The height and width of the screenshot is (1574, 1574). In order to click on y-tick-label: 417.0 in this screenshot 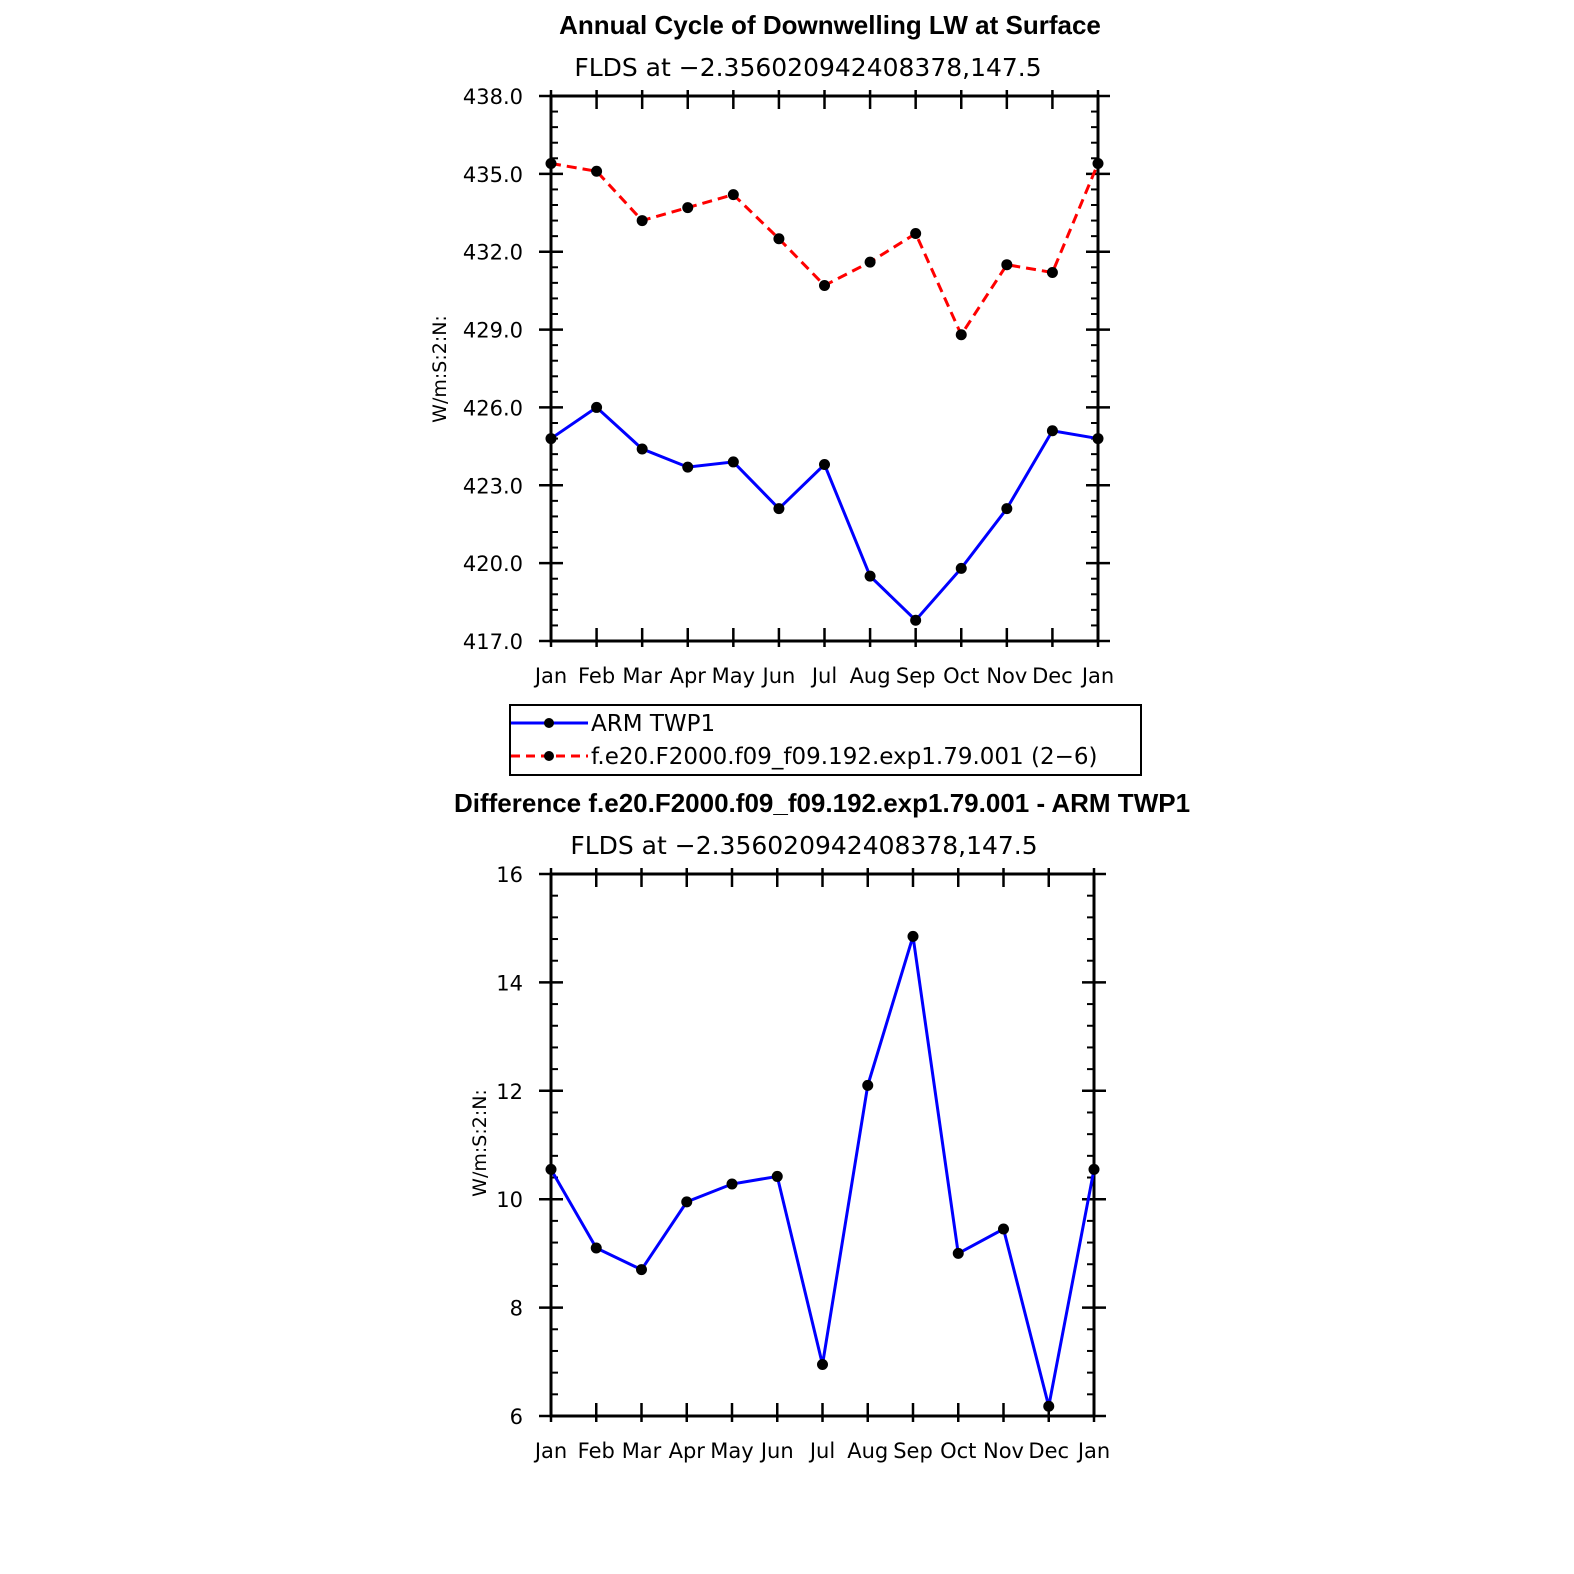, I will do `click(493, 642)`.